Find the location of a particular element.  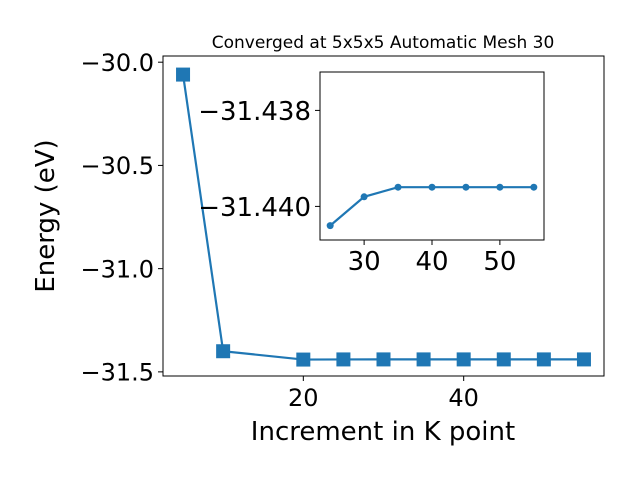

y-tick-label: −31.438 is located at coordinates (254, 112).